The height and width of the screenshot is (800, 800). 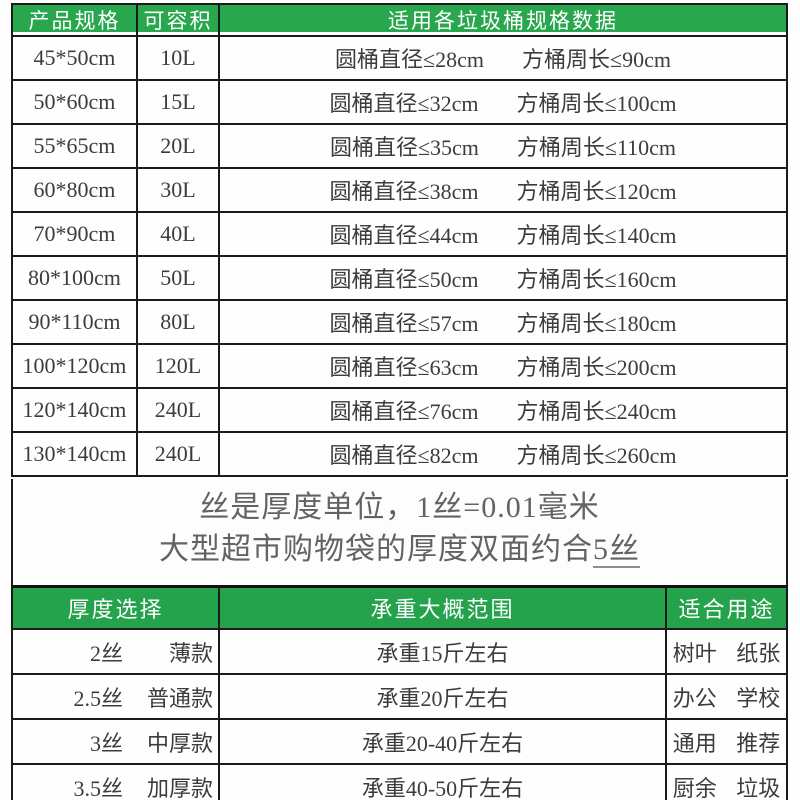 I want to click on capacity-cell: 50L, so click(x=178, y=278).